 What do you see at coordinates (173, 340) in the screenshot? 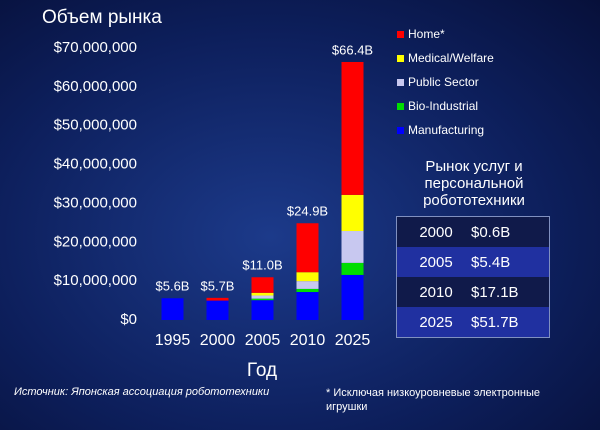
I see `x-tick-label: 1995` at bounding box center [173, 340].